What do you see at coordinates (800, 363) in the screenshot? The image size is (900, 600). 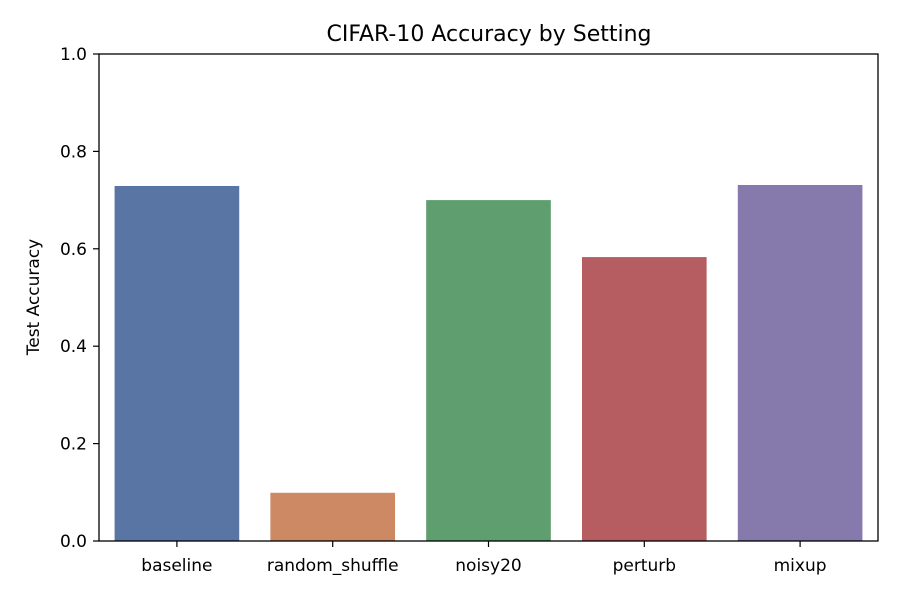 I see `bar-mixup` at bounding box center [800, 363].